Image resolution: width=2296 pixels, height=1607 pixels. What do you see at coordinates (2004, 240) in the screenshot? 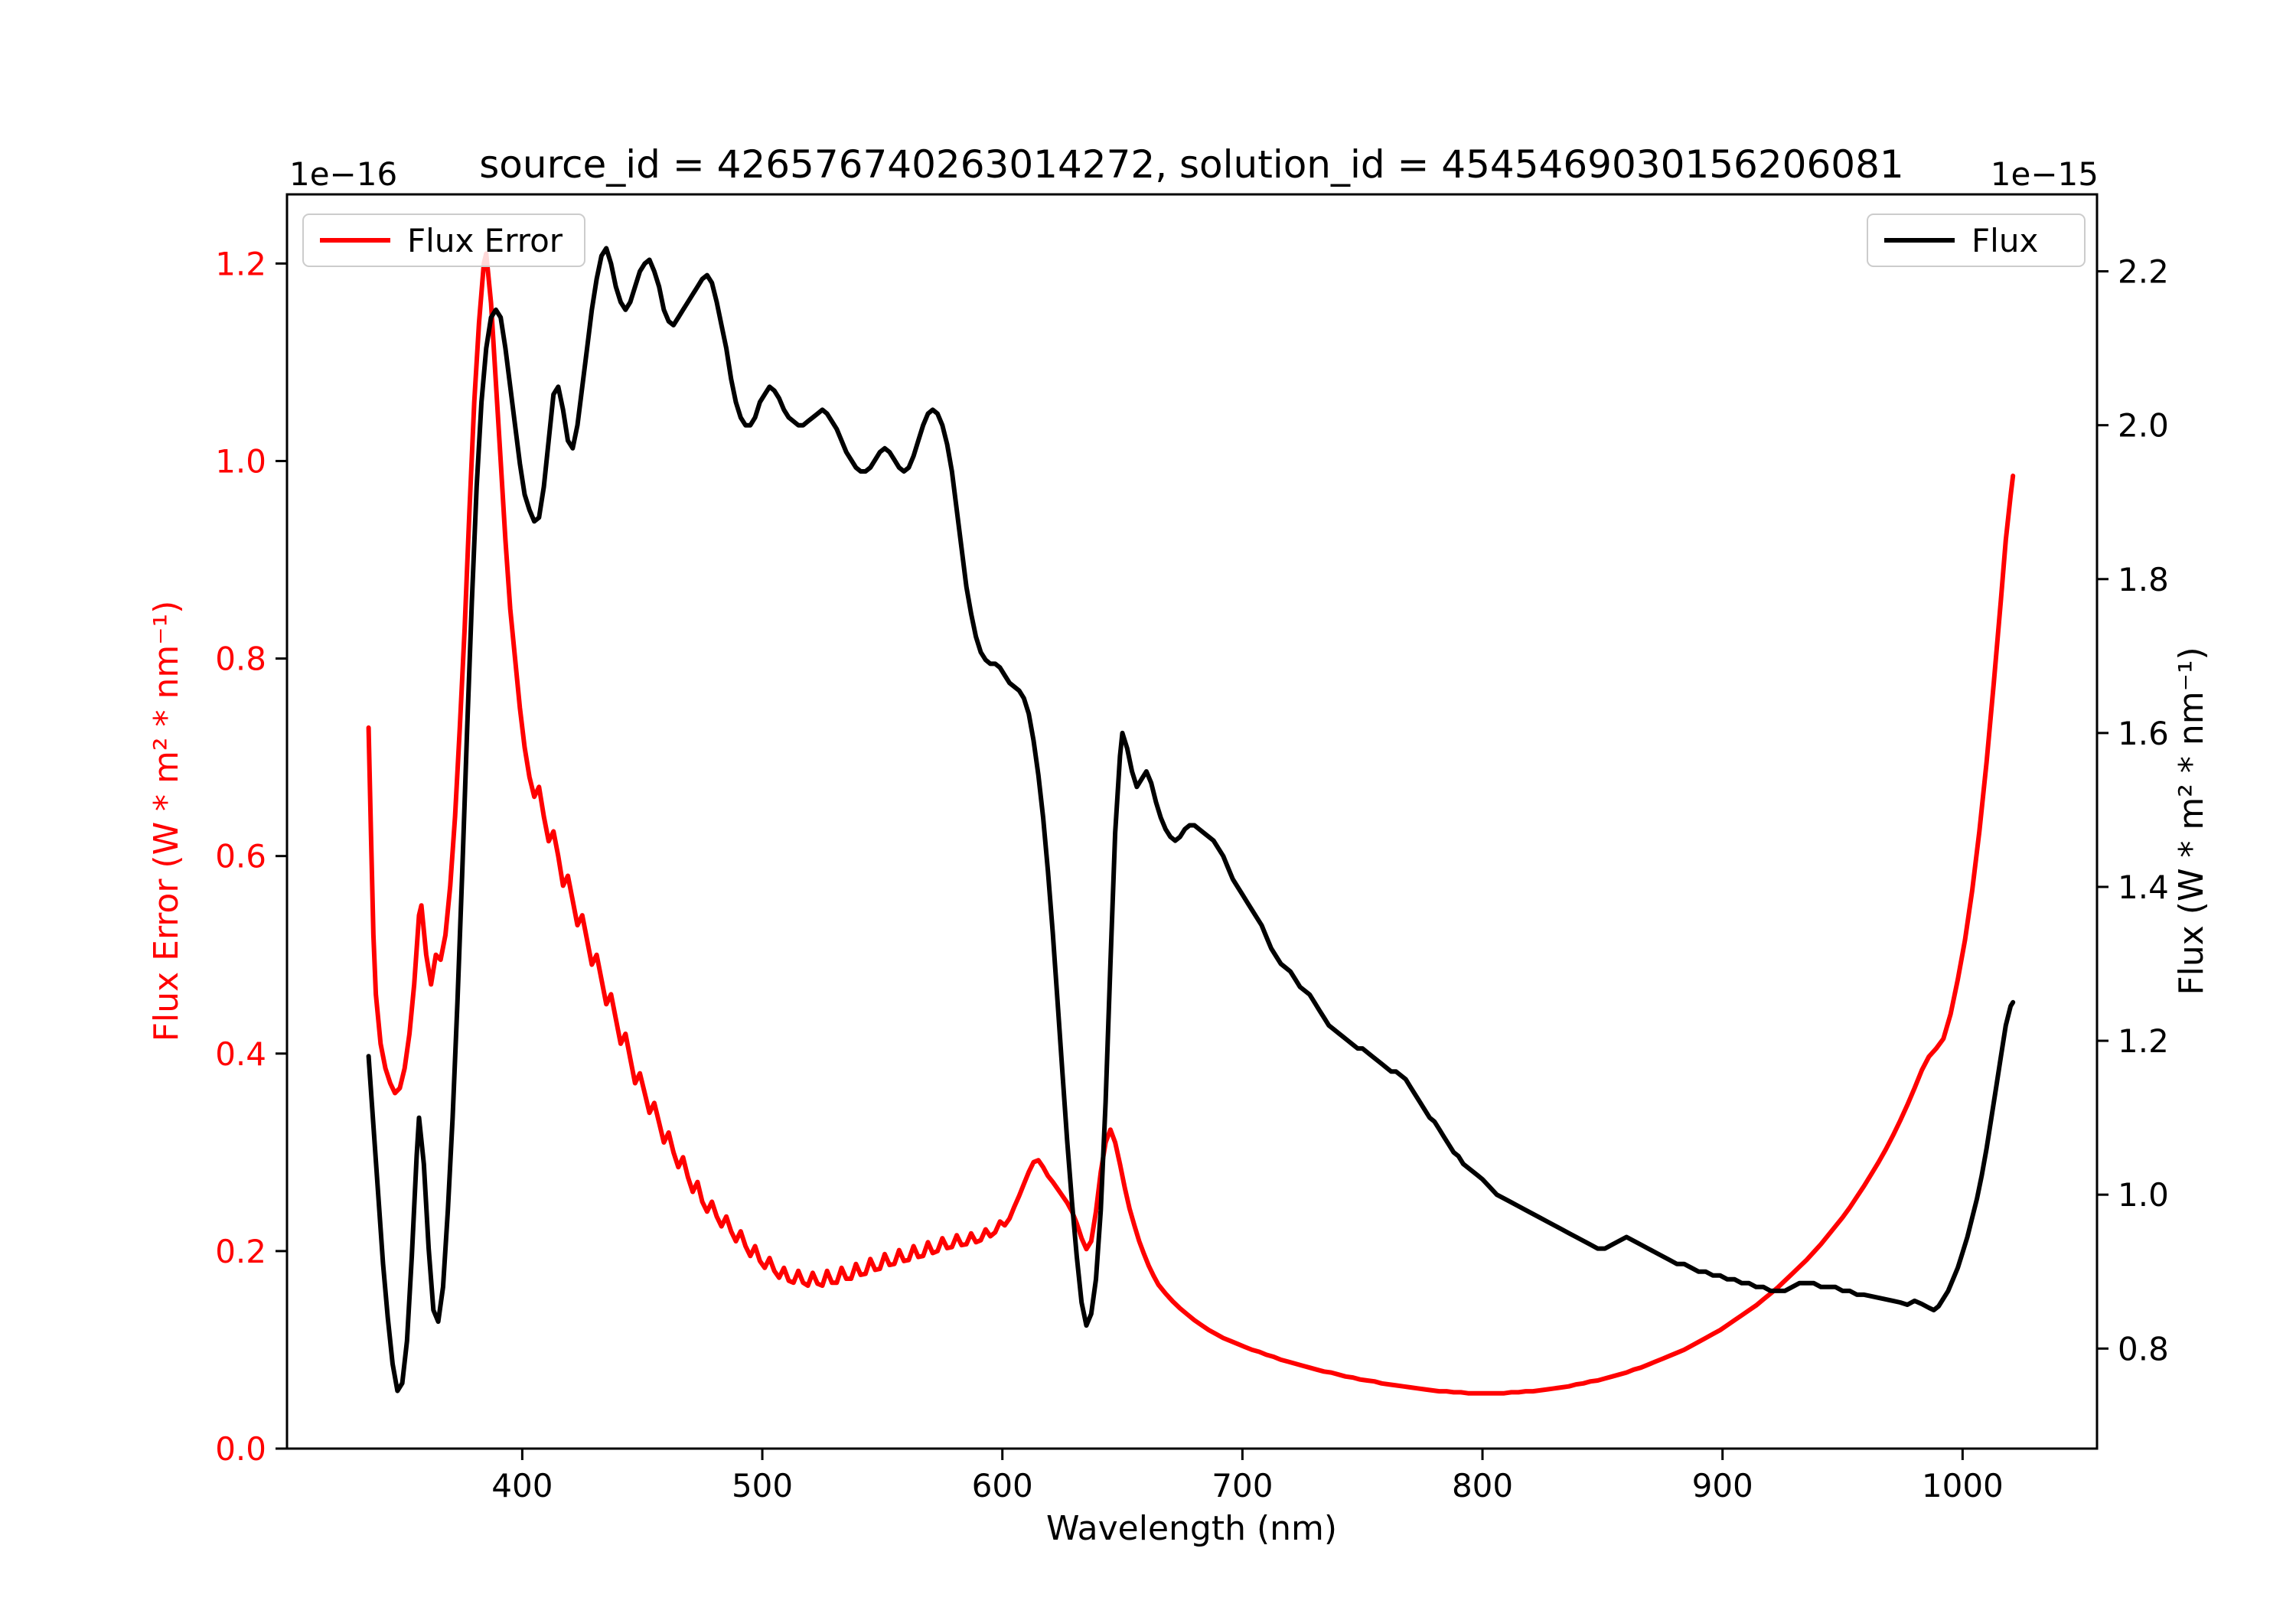
I see `legend-label-flux: Flux` at bounding box center [2004, 240].